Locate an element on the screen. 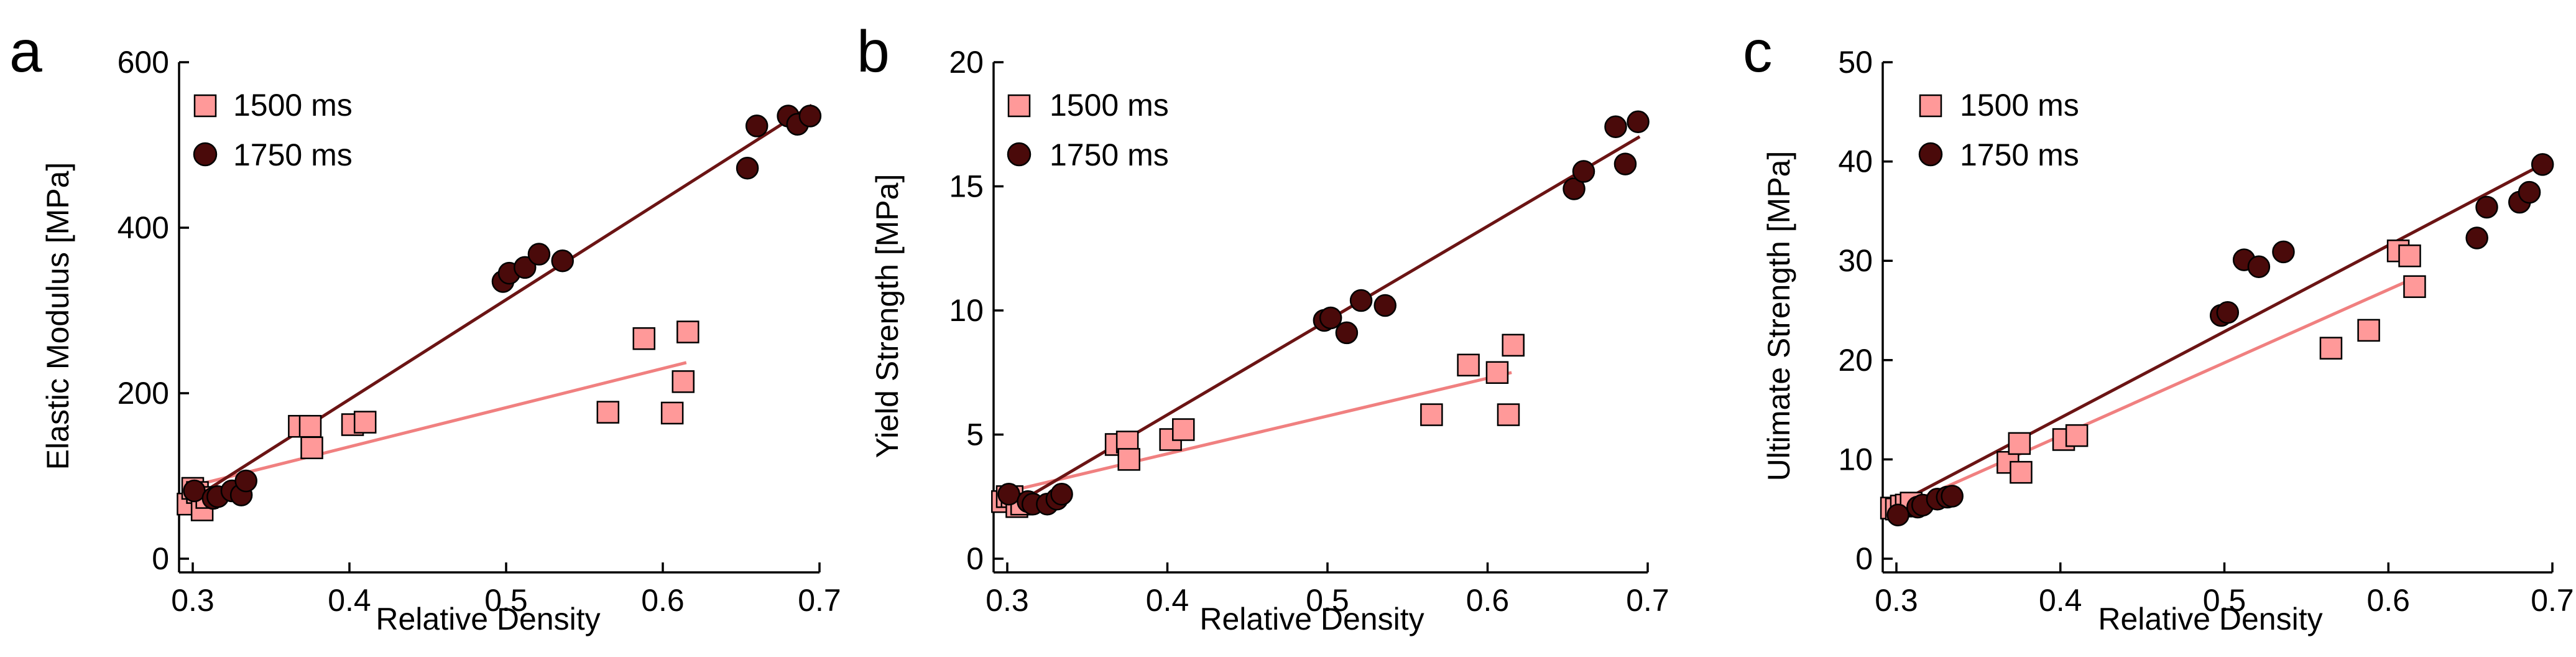 This screenshot has width=2576, height=657. y-tick-label: 15 is located at coordinates (966, 186).